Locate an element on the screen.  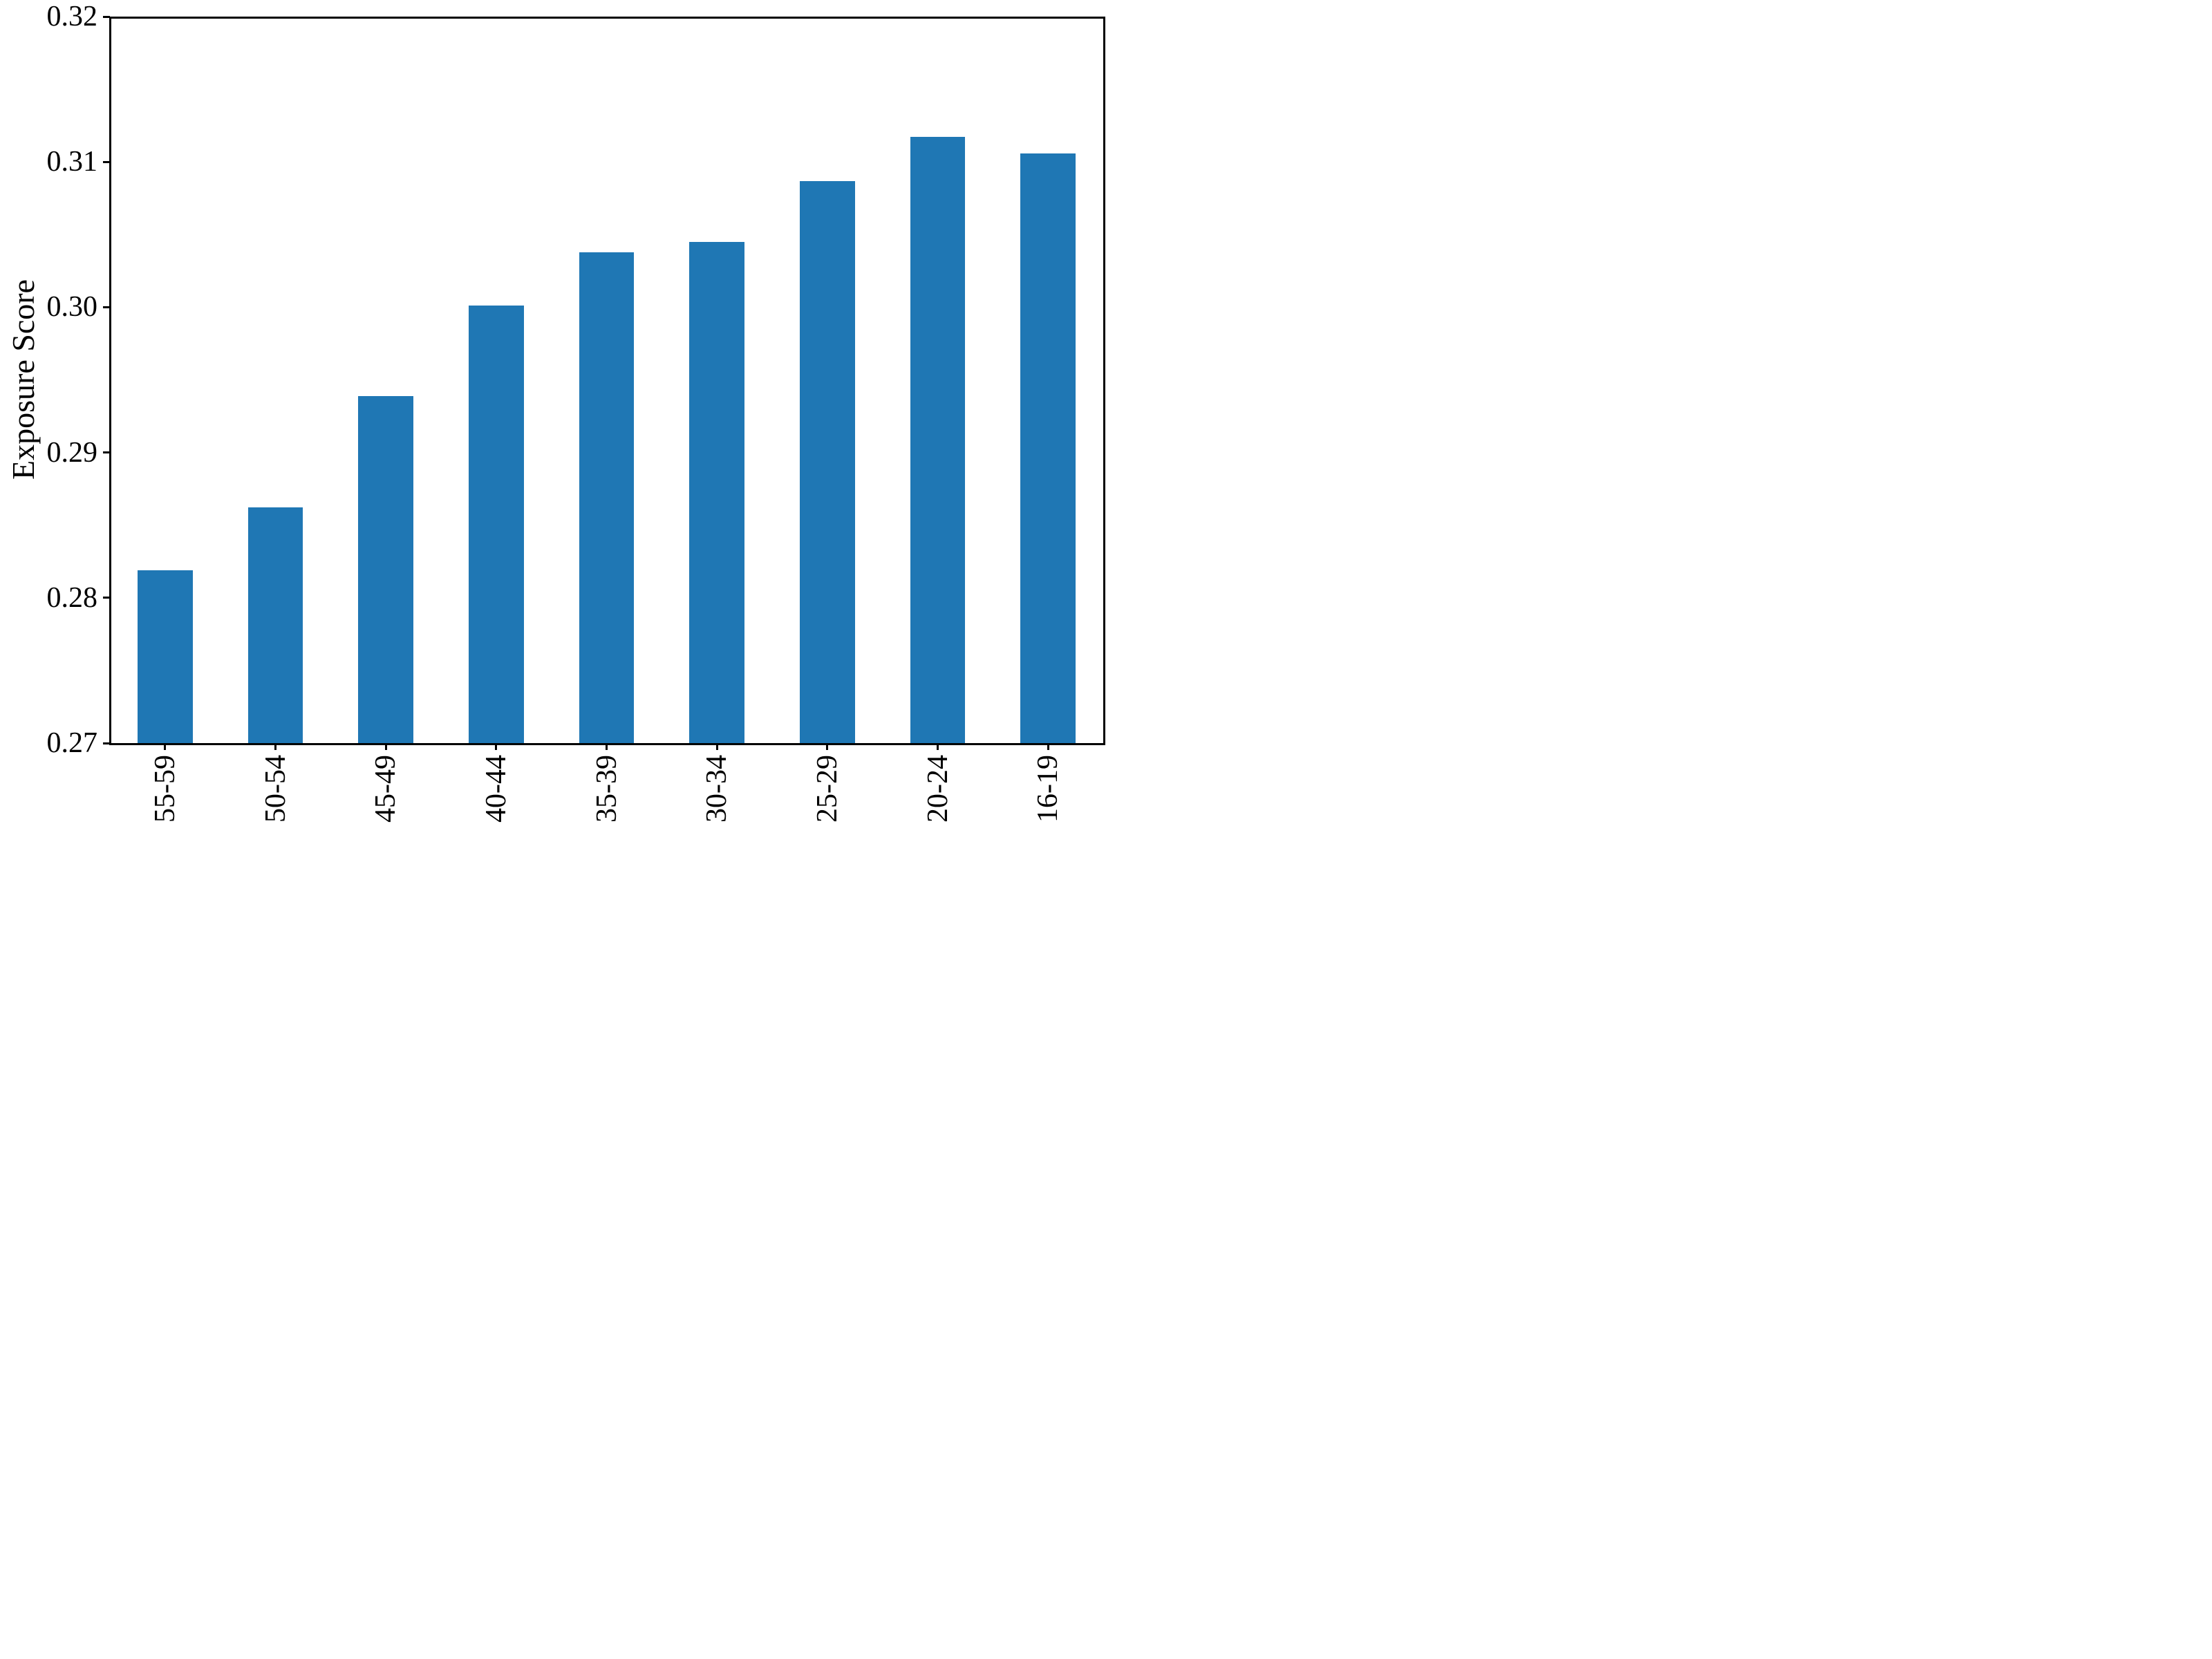
y-tick-label: 0.27 is located at coordinates (72, 743).